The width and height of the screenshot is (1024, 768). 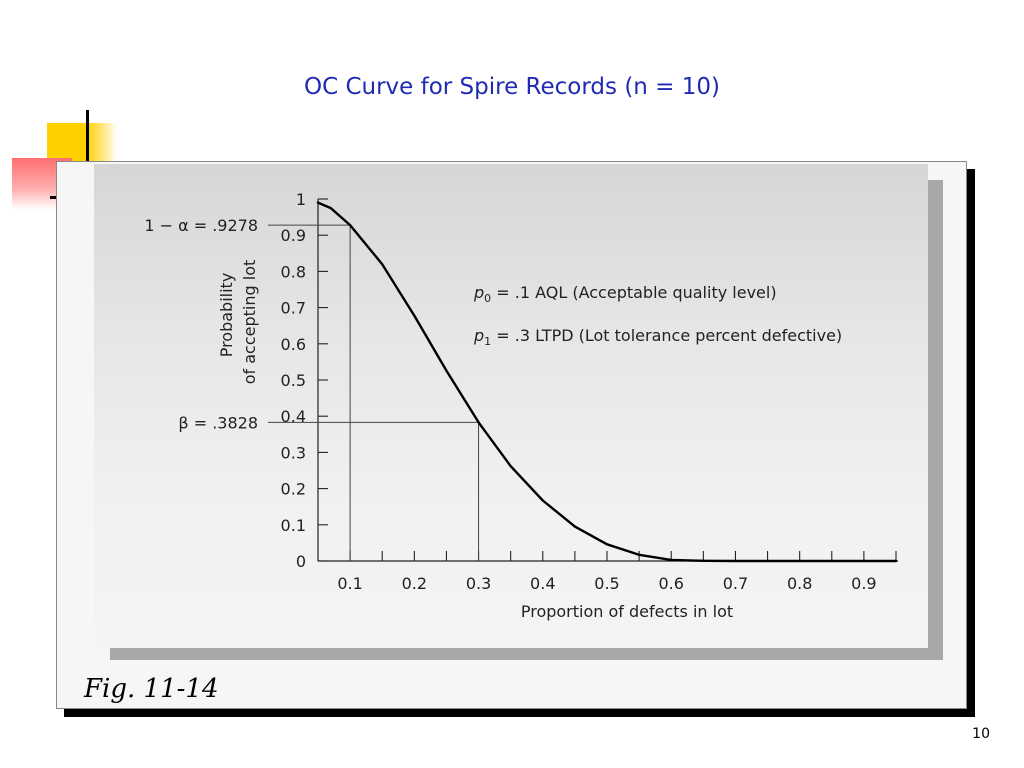 What do you see at coordinates (512, 87) in the screenshot?
I see `slide-title: OC Curve for Spire Records (n = 10)` at bounding box center [512, 87].